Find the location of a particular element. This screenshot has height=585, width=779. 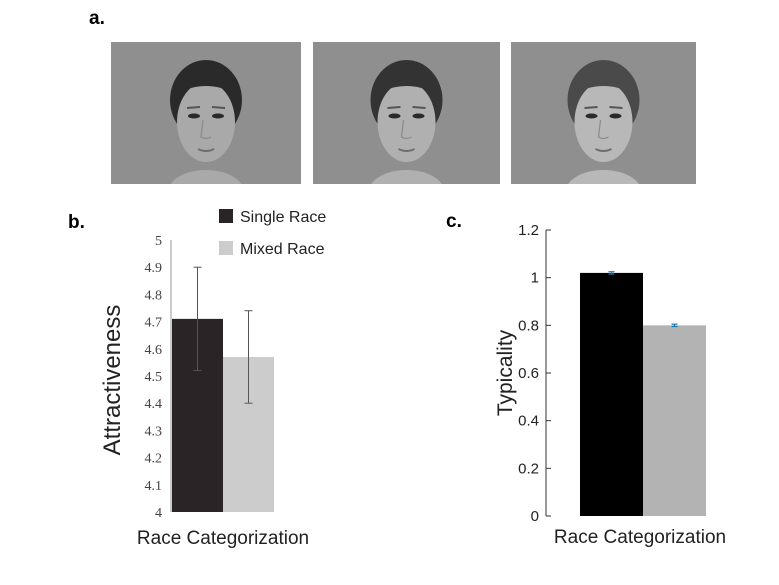

y-tick-label: 1.2 is located at coordinates (528, 230).